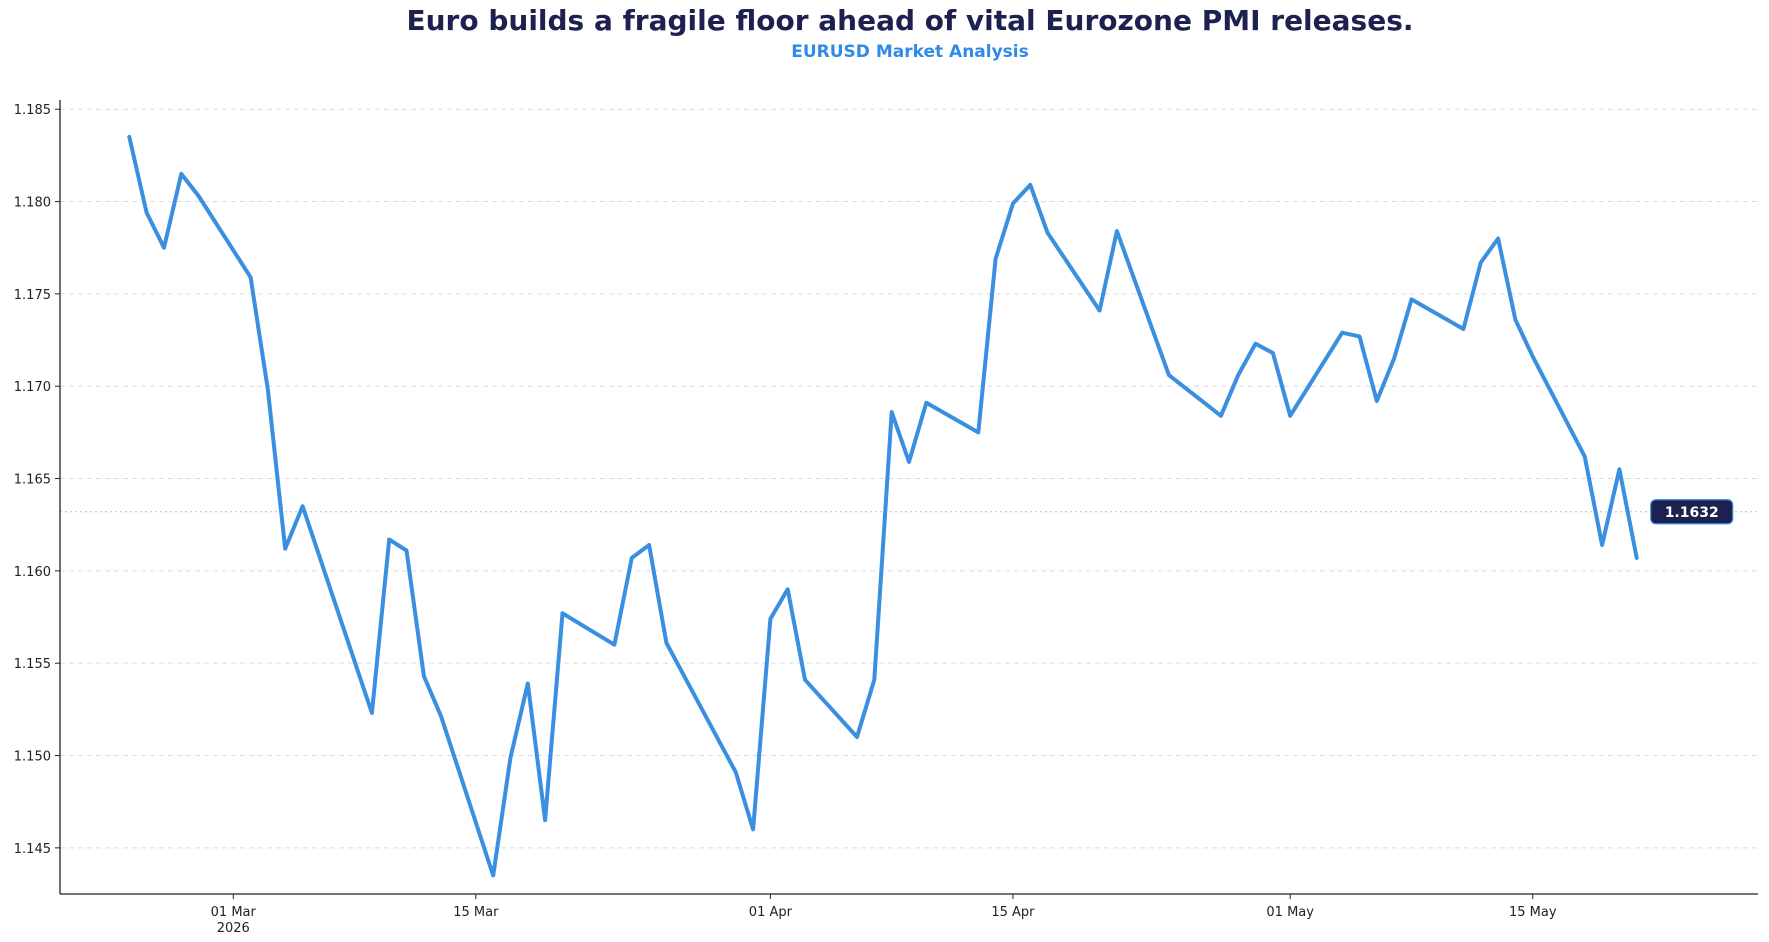  I want to click on x-tick-label: 15 Mar, so click(476, 912).